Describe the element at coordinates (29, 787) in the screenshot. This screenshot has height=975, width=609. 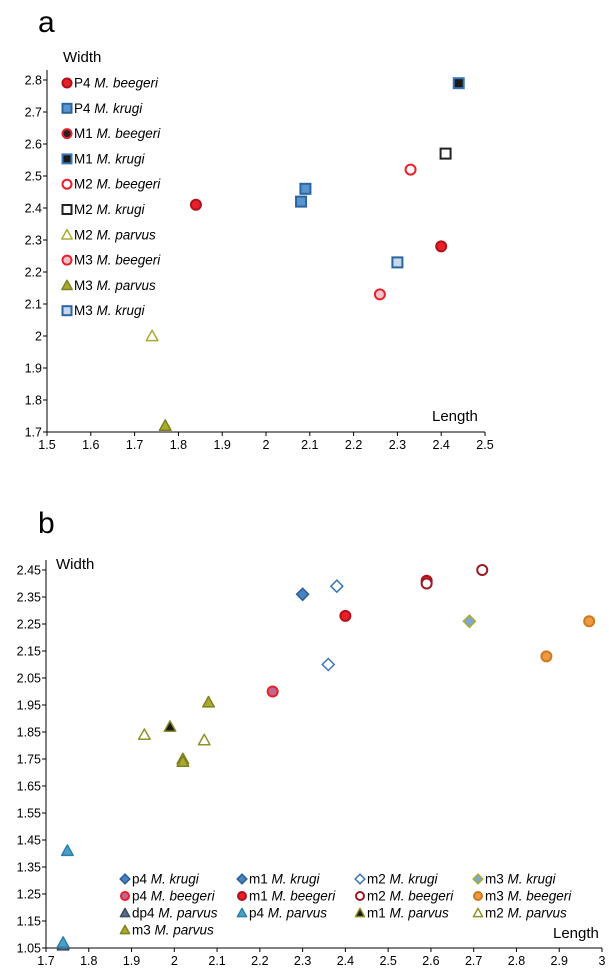
I see `y-tick-label: 1.65` at that location.